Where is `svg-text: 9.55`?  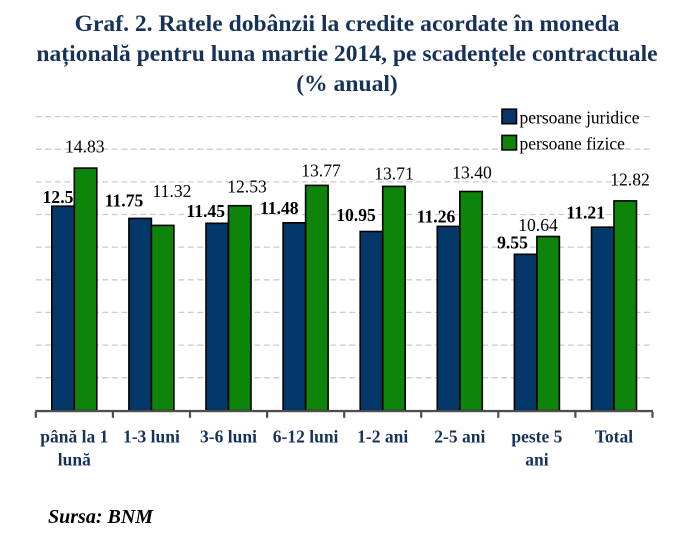
svg-text: 9.55 is located at coordinates (512, 243).